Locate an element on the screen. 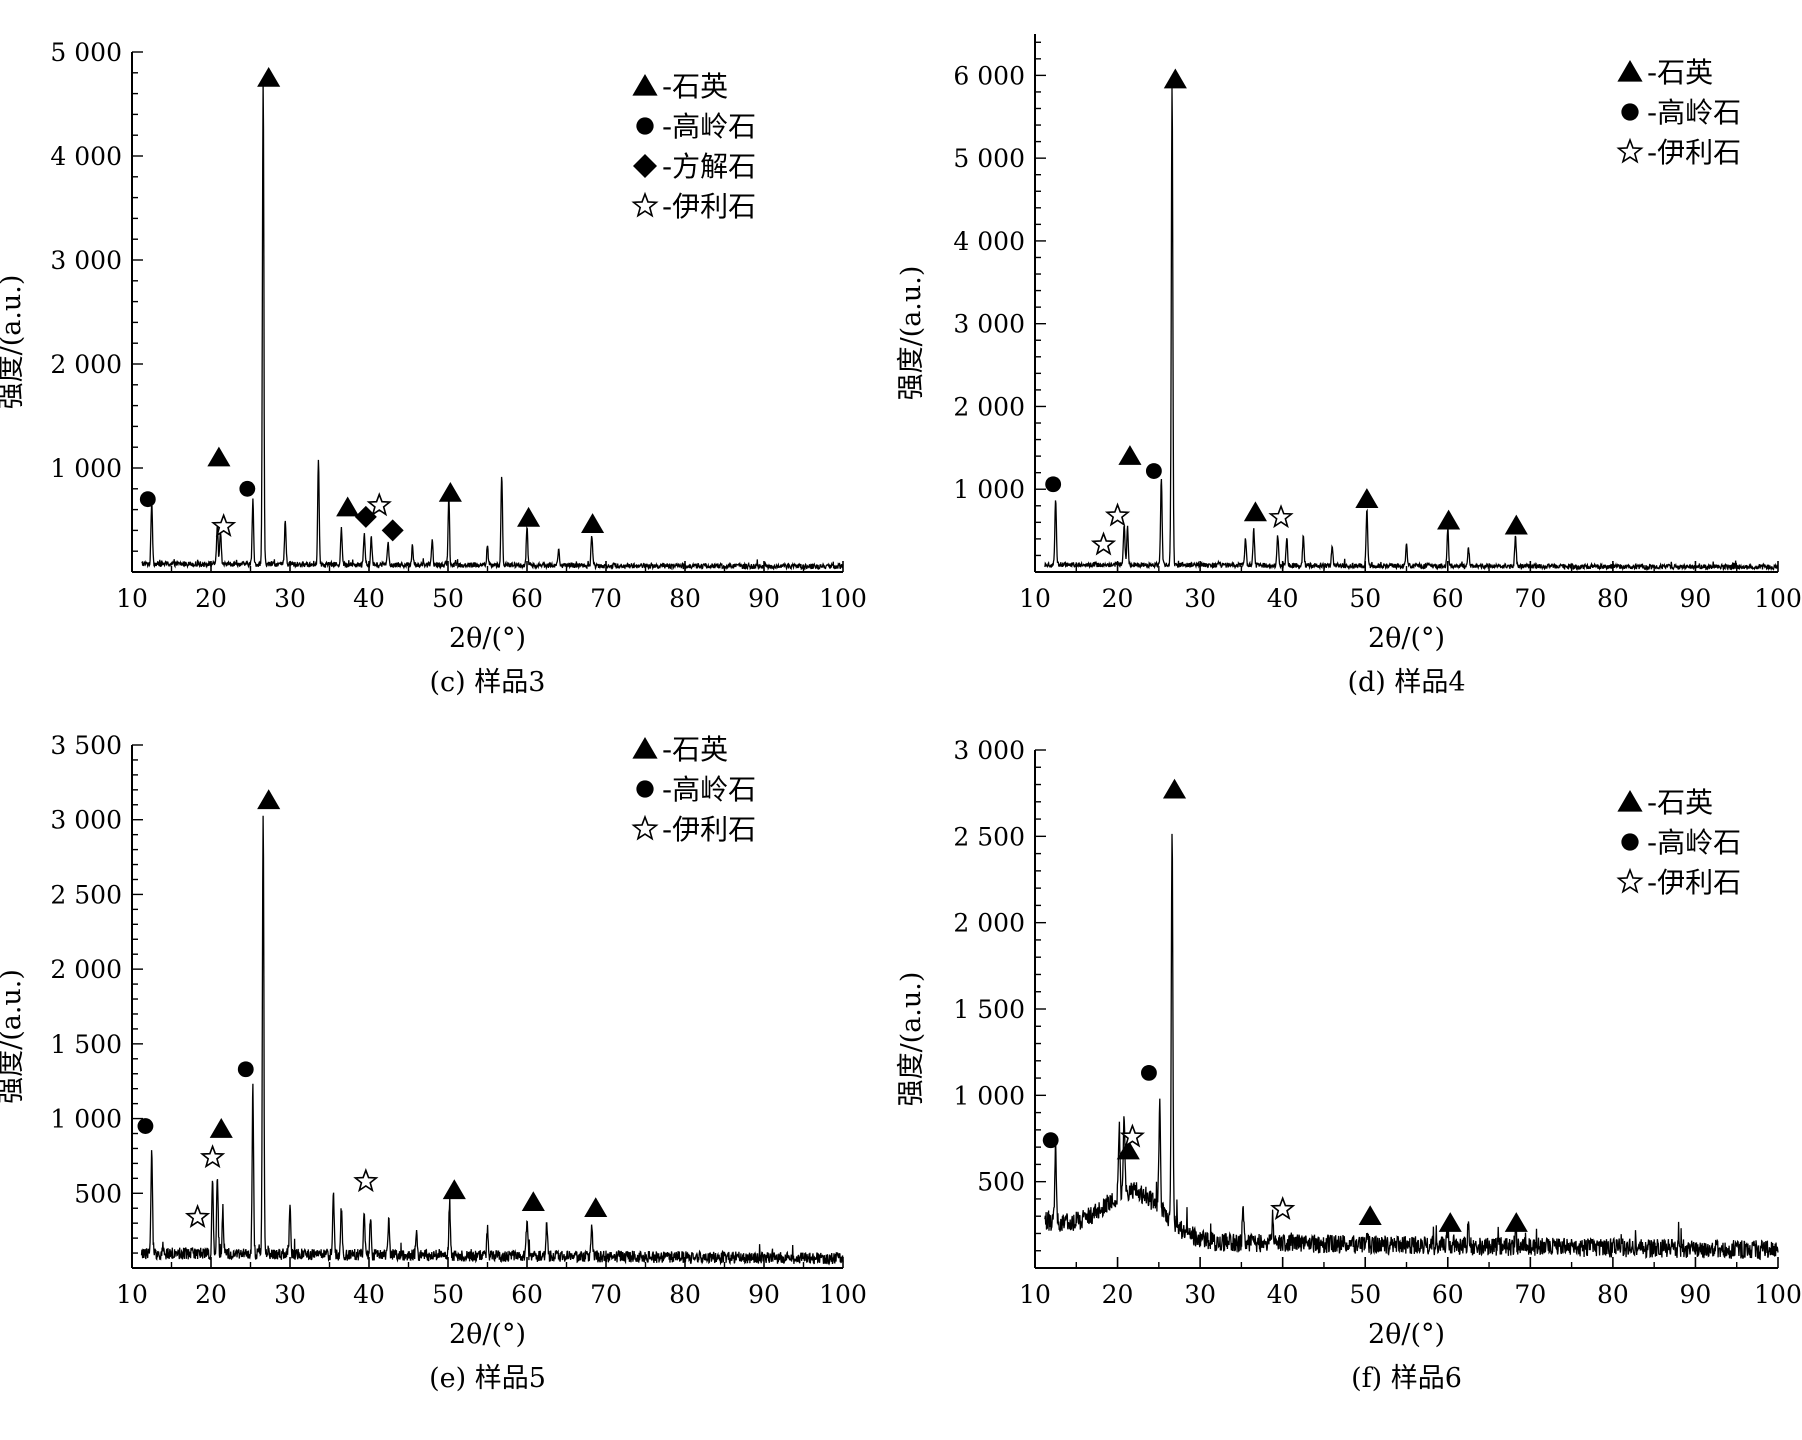 Image resolution: width=1802 pixels, height=1440 pixels. legend-label: -方解石 is located at coordinates (709, 166).